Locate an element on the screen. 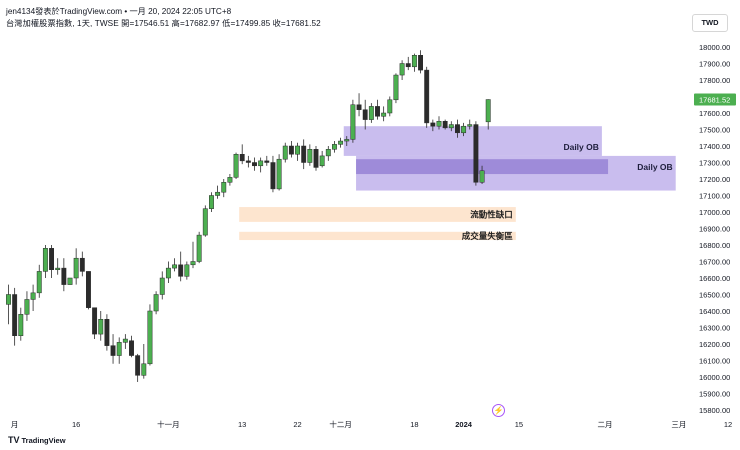 The image size is (740, 450). tradingview-brand: TV TradingView is located at coordinates (37, 440).